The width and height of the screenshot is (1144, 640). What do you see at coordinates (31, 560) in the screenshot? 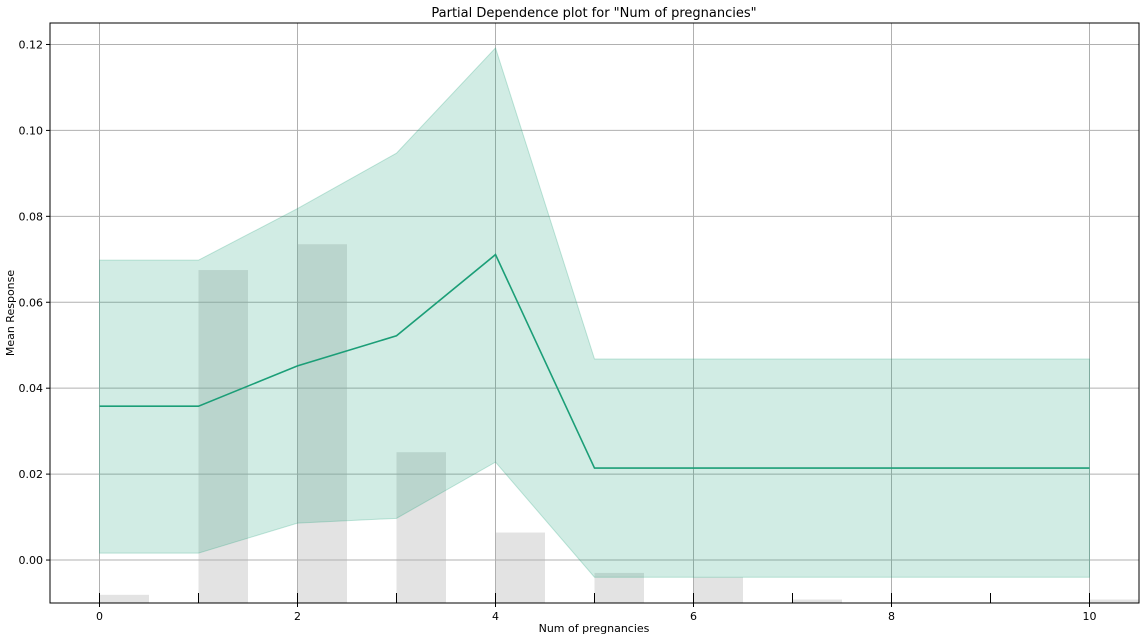
I see `y-tick-label: 0.00` at bounding box center [31, 560].